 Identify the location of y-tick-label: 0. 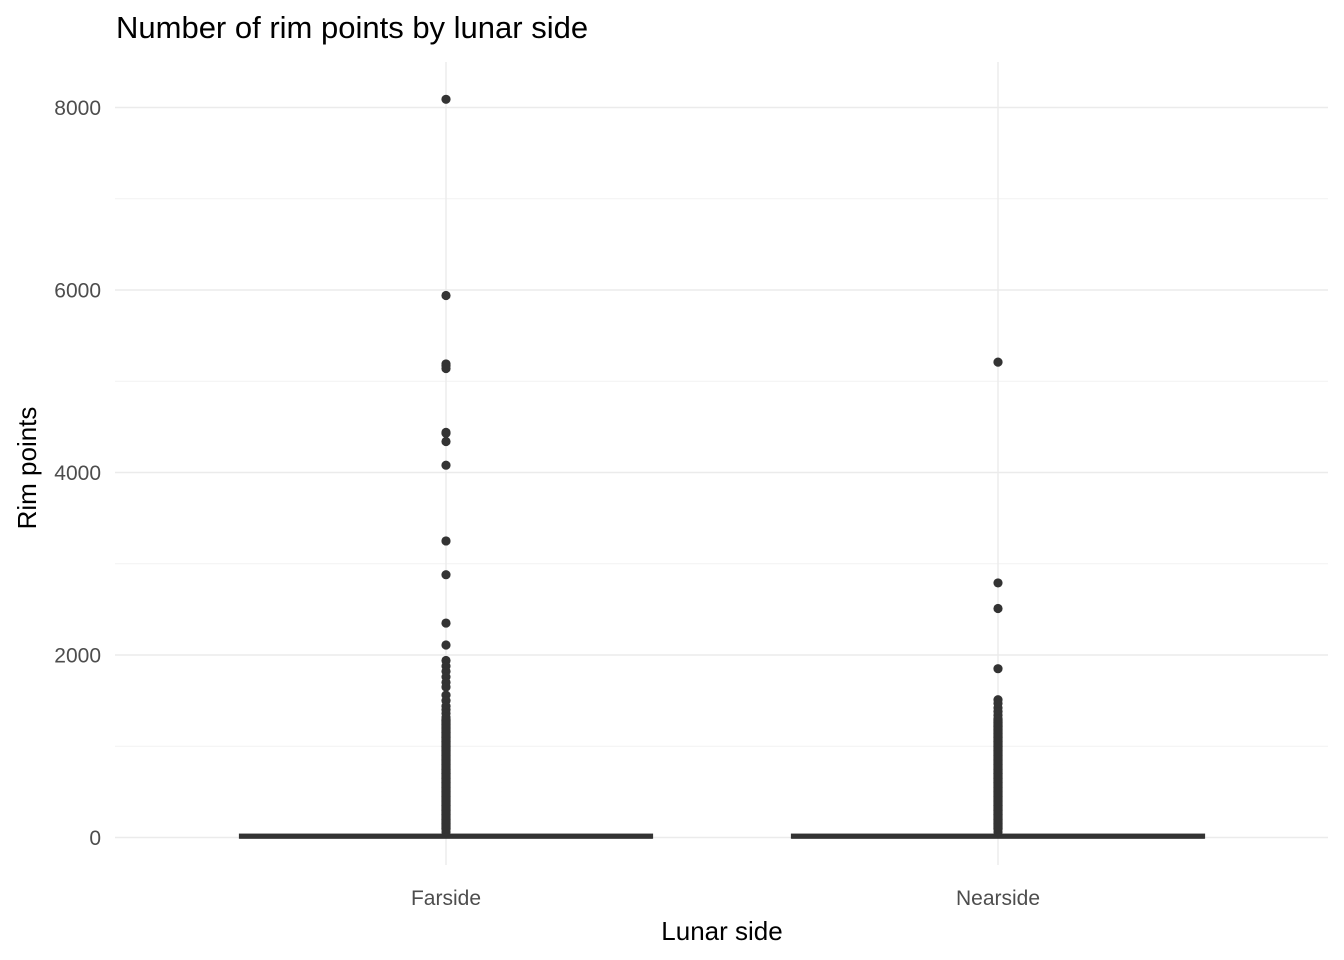
(95, 838).